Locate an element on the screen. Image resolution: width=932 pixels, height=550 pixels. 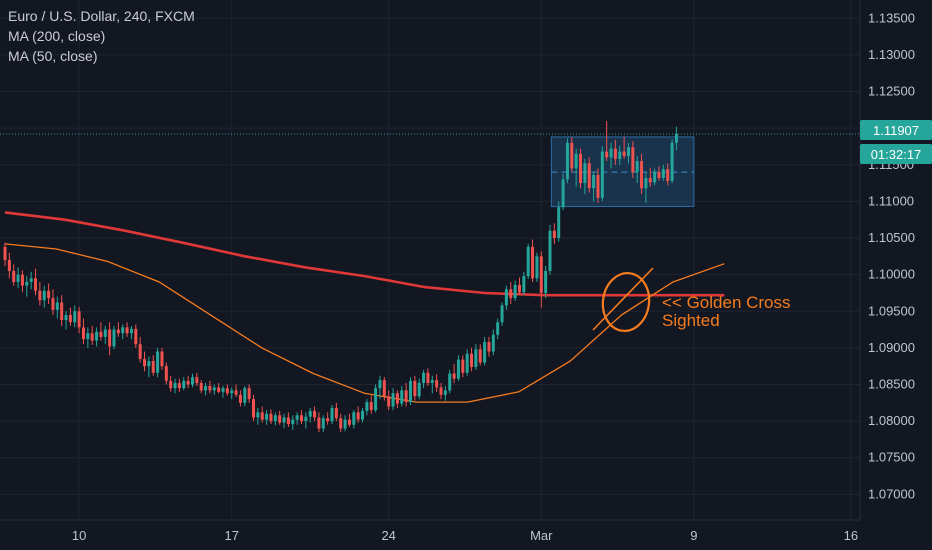
ma50-legend: MA (50, close) is located at coordinates (53, 56).